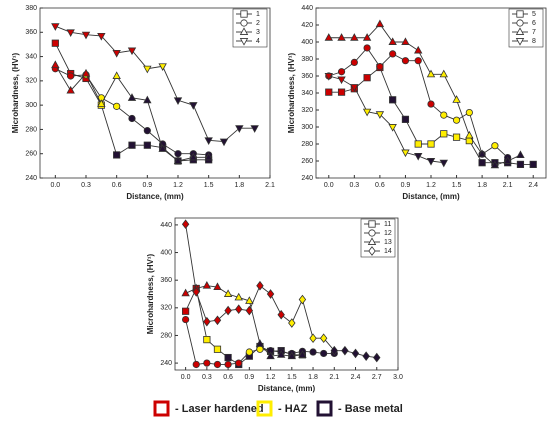  What do you see at coordinates (534, 23) in the screenshot?
I see `legend-label: 6` at bounding box center [534, 23].